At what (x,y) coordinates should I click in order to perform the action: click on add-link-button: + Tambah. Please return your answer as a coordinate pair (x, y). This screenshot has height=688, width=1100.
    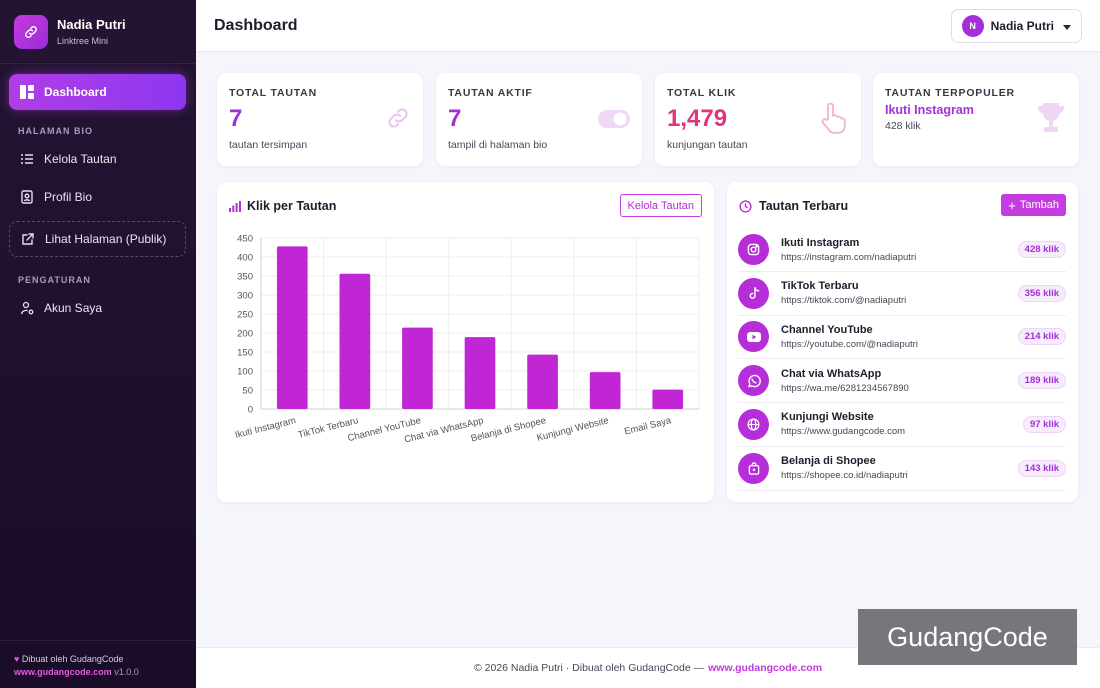
    Looking at the image, I should click on (1033, 205).